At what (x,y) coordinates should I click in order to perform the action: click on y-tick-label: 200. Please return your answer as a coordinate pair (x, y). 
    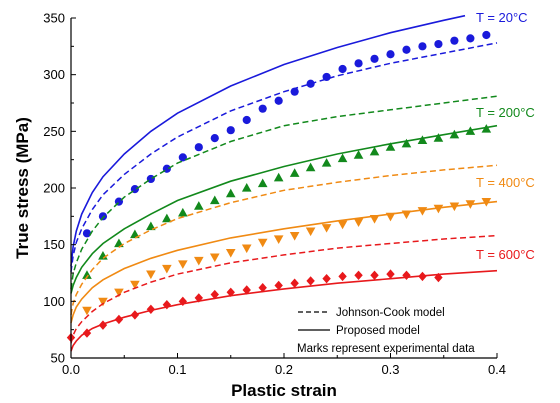
    Looking at the image, I should click on (54, 188).